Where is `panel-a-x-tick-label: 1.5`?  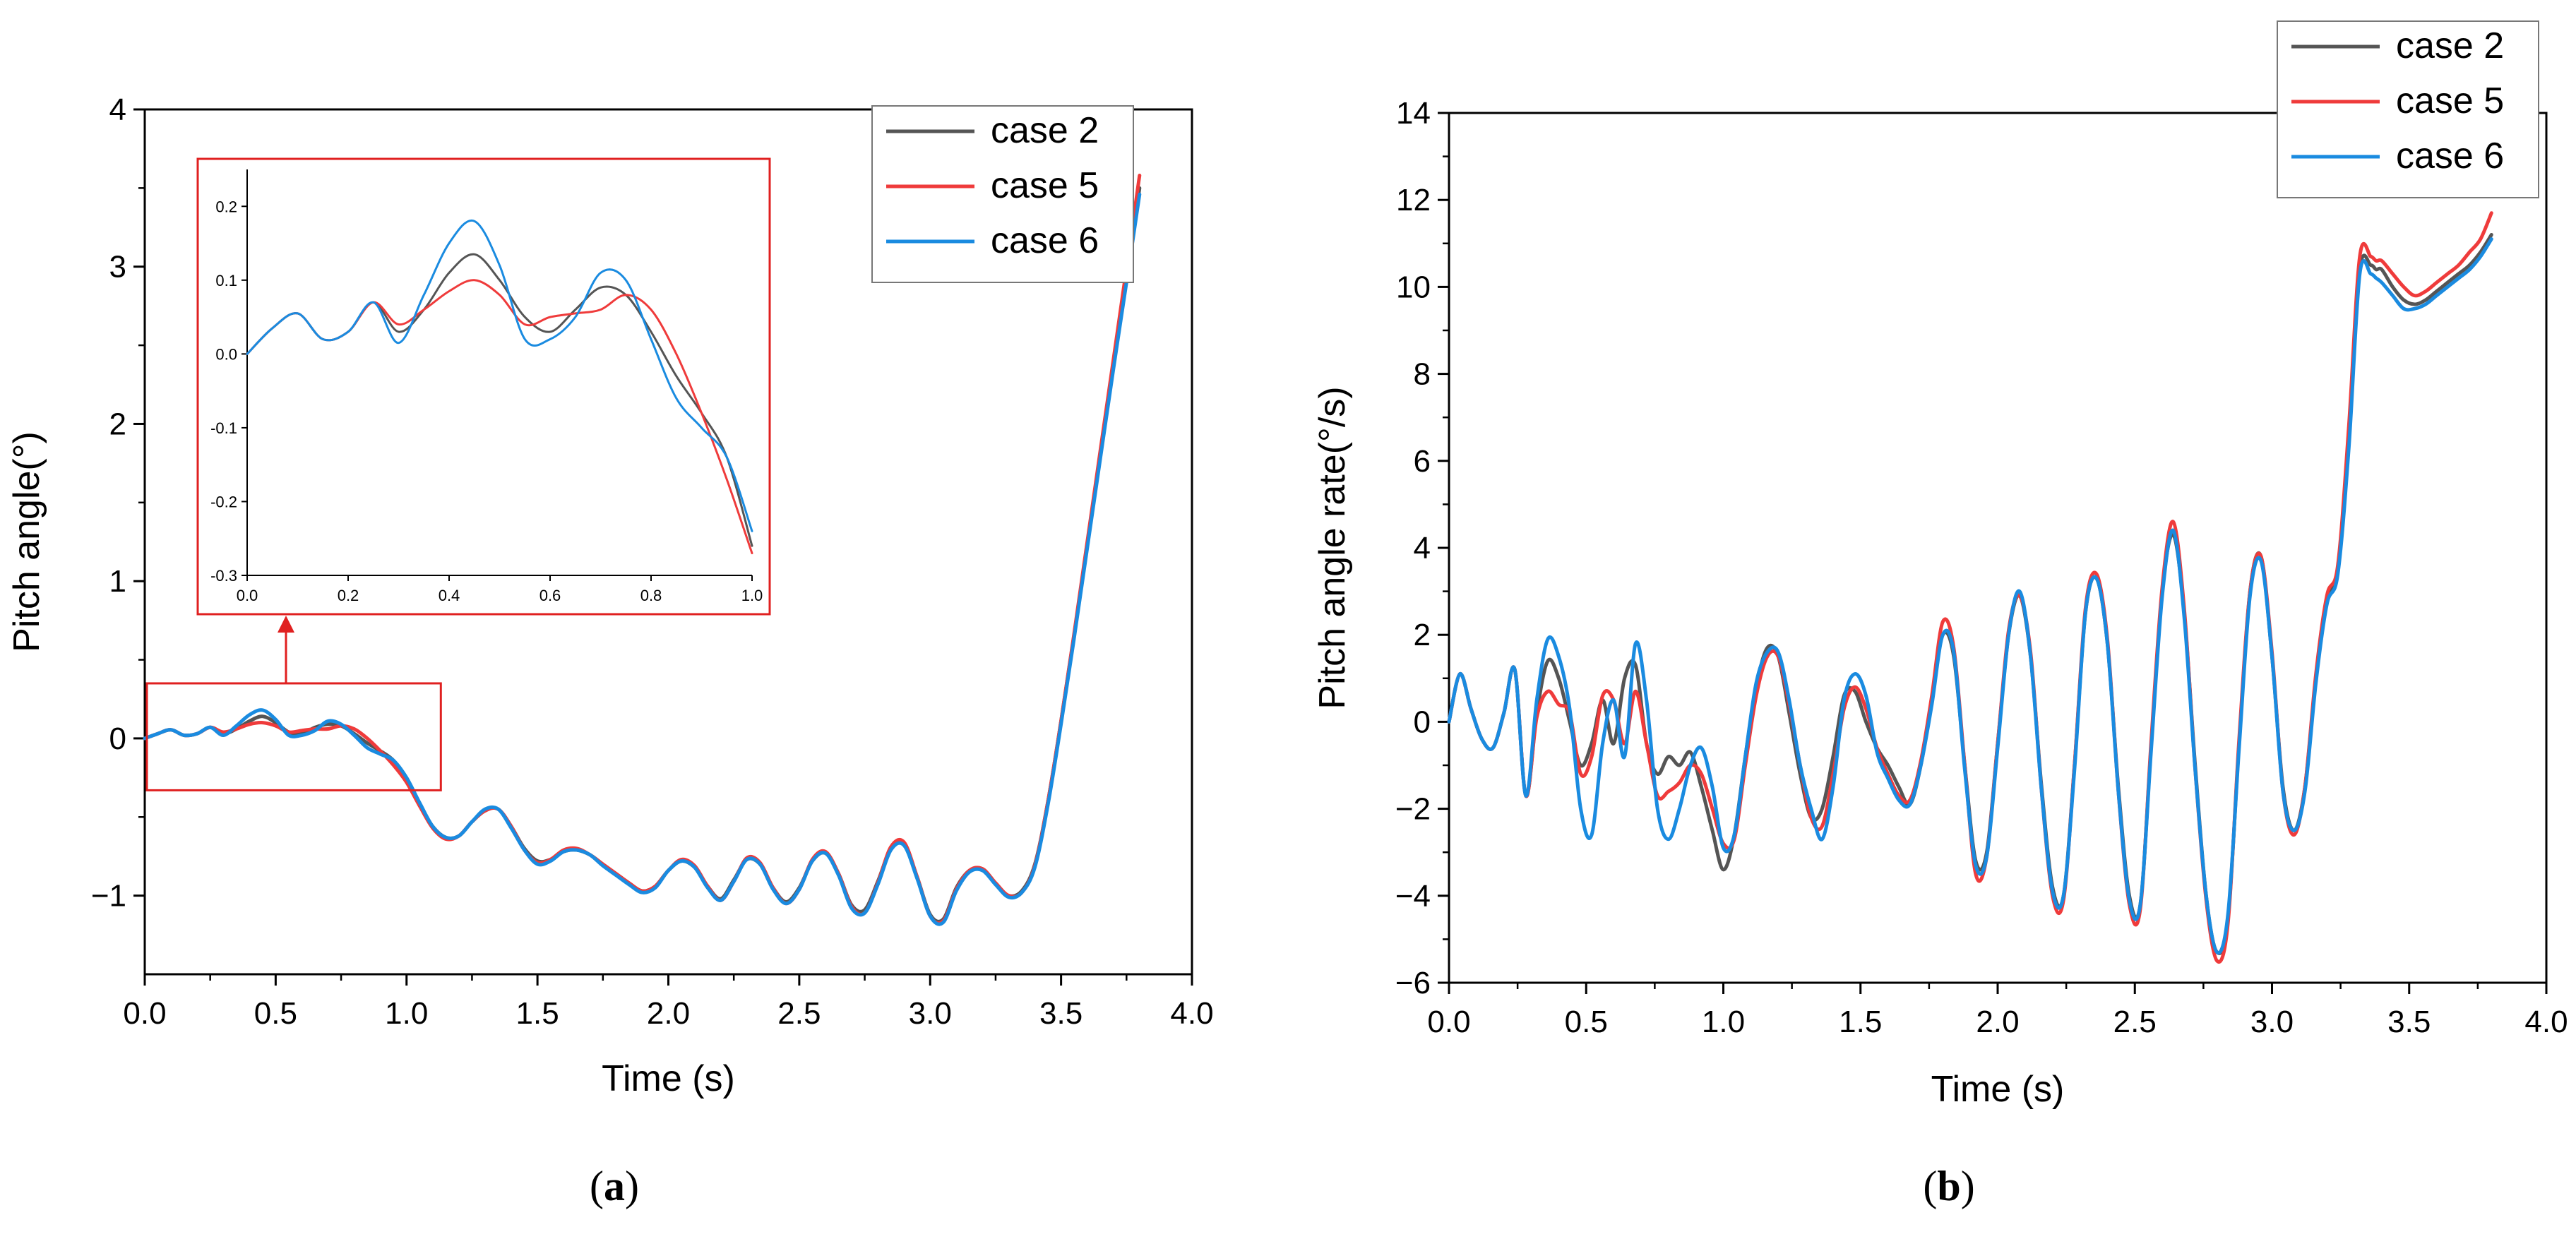 panel-a-x-tick-label: 1.5 is located at coordinates (537, 1013).